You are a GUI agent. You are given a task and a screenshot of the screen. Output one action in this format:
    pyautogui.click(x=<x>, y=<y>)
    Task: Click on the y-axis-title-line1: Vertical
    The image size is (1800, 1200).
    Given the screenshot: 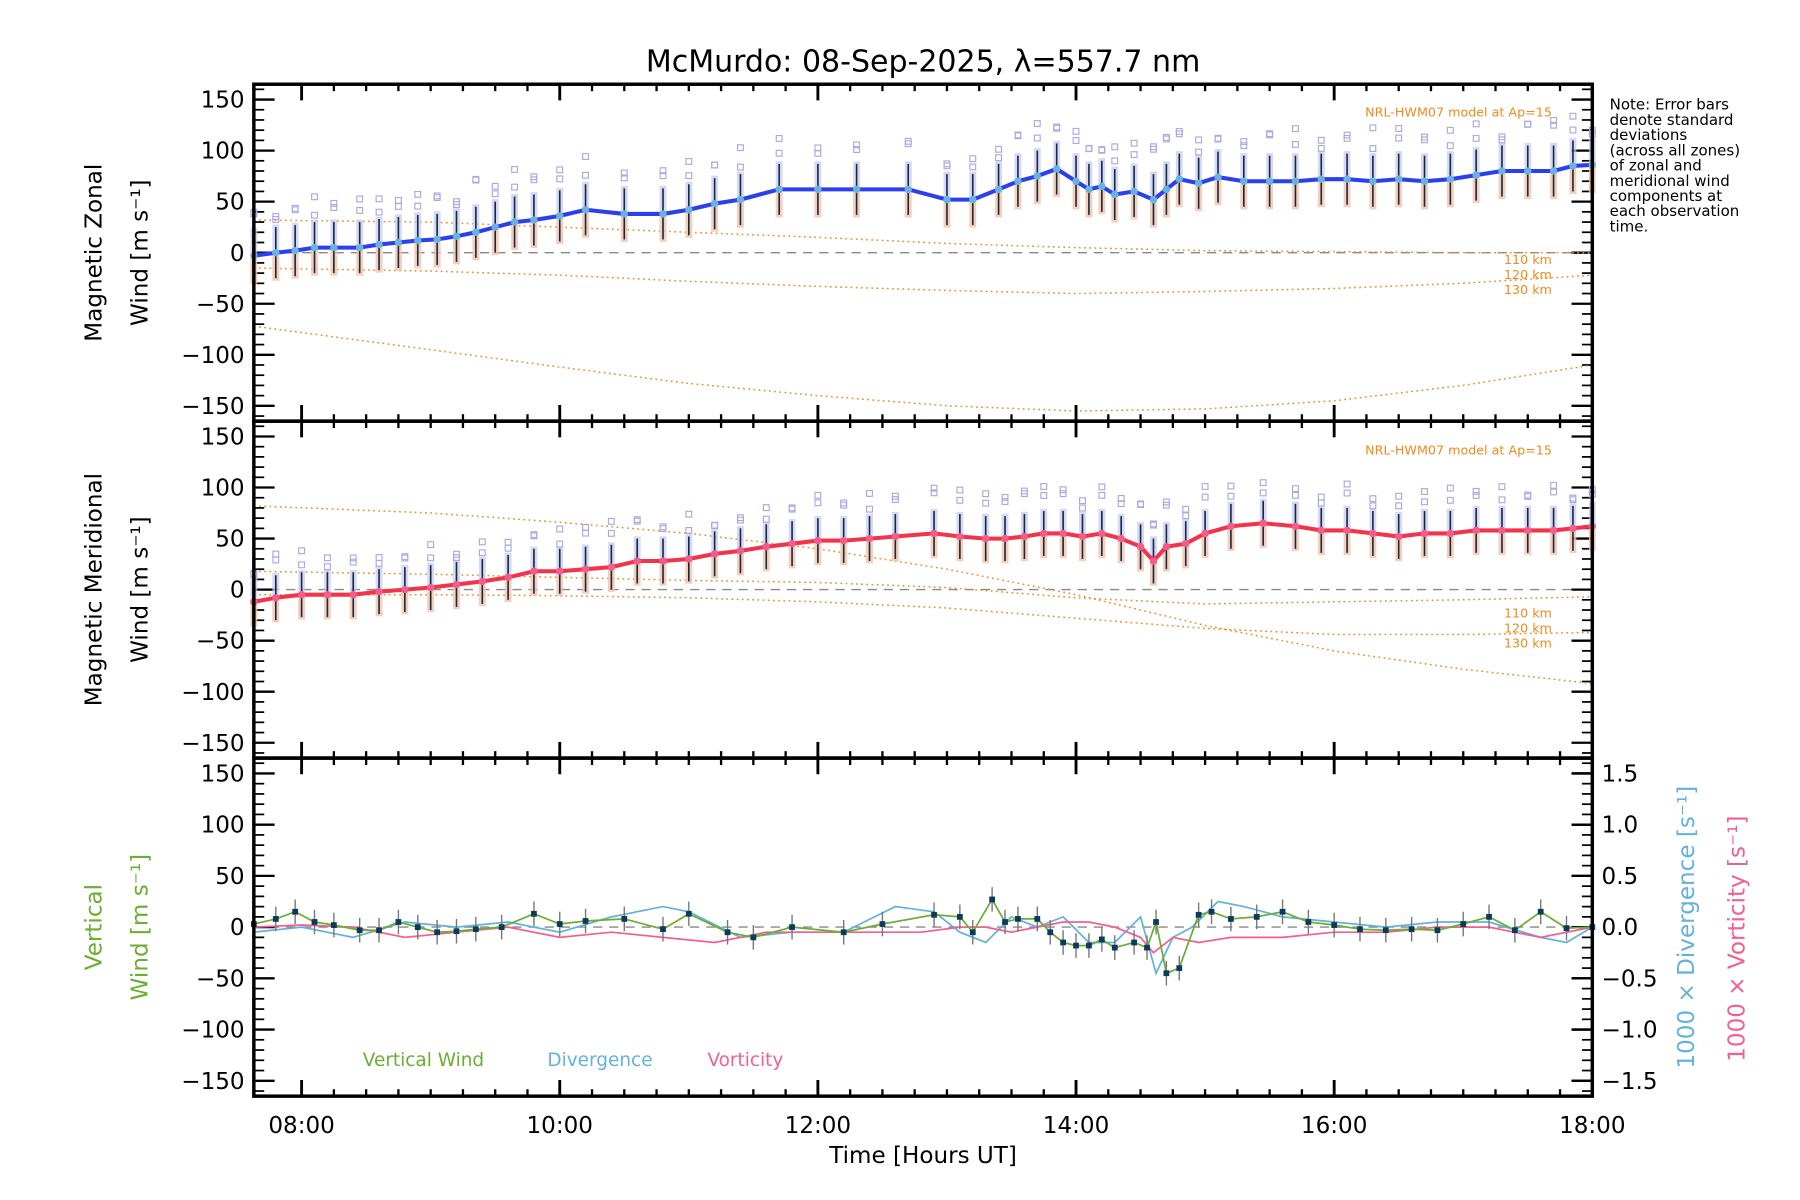 What is the action you would take?
    pyautogui.click(x=95, y=927)
    